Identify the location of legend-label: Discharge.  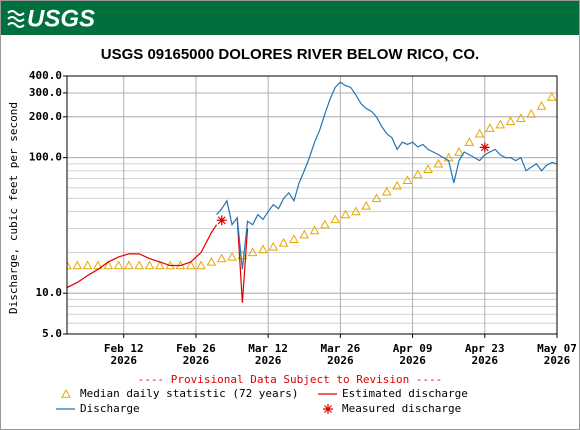
(110, 408).